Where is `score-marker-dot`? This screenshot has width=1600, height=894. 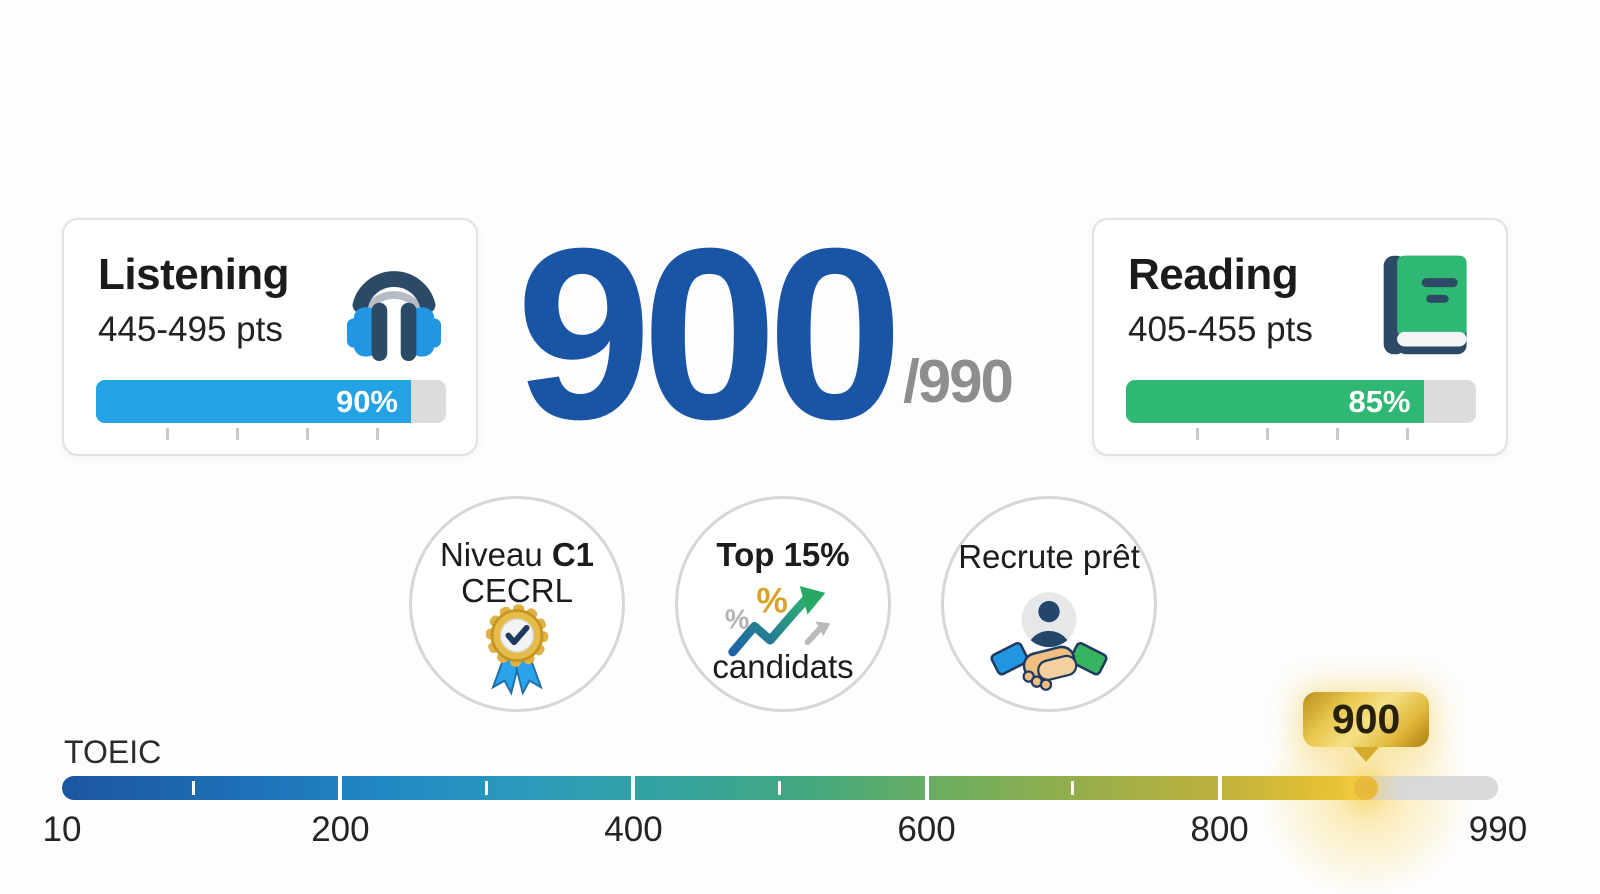 score-marker-dot is located at coordinates (1366, 788).